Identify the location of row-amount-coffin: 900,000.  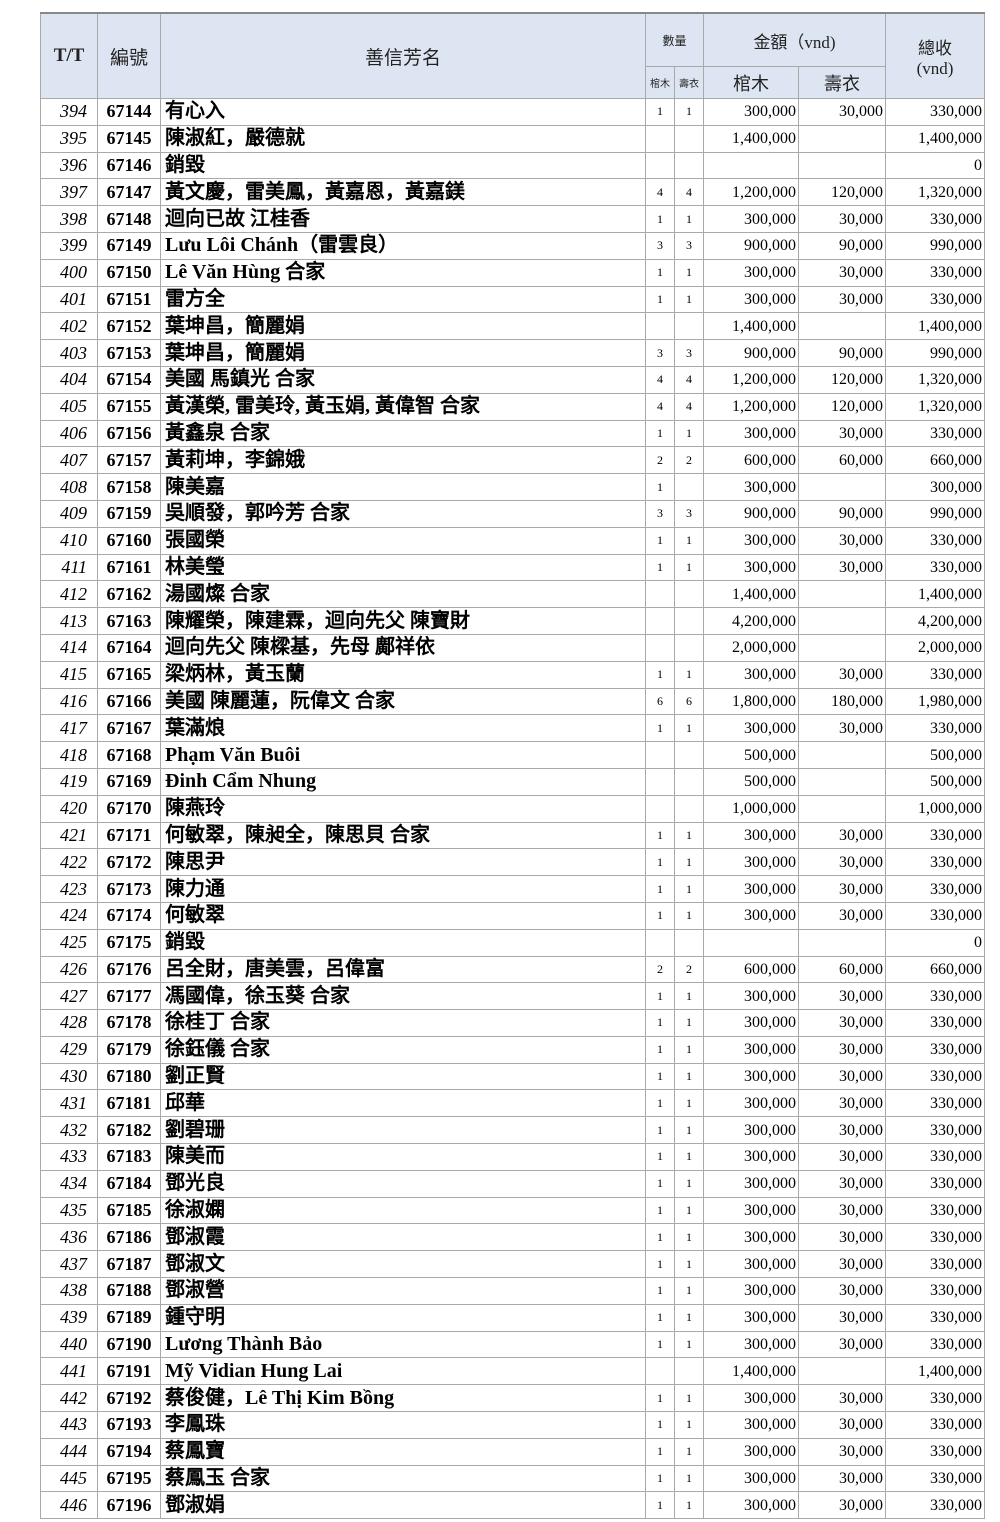
(751, 513).